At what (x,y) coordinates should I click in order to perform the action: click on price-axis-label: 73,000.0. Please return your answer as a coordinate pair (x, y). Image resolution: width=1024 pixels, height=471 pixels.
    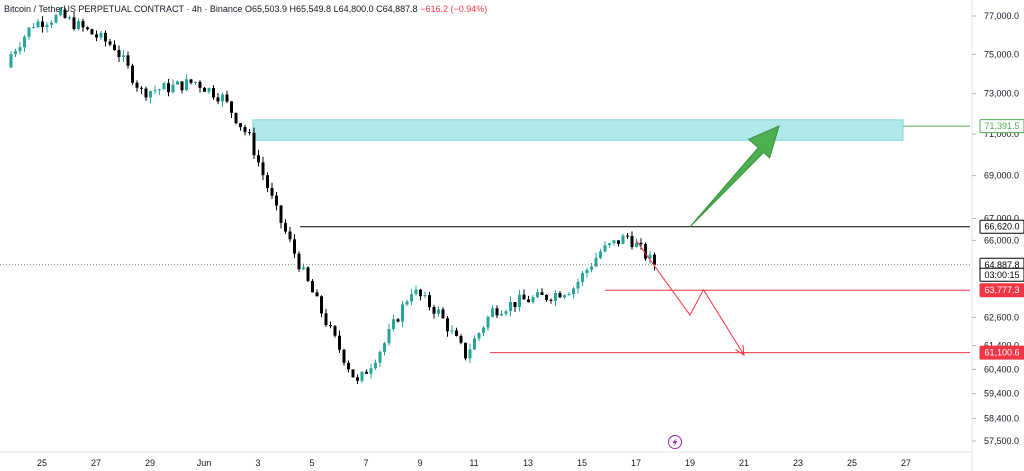
    Looking at the image, I should click on (1001, 94).